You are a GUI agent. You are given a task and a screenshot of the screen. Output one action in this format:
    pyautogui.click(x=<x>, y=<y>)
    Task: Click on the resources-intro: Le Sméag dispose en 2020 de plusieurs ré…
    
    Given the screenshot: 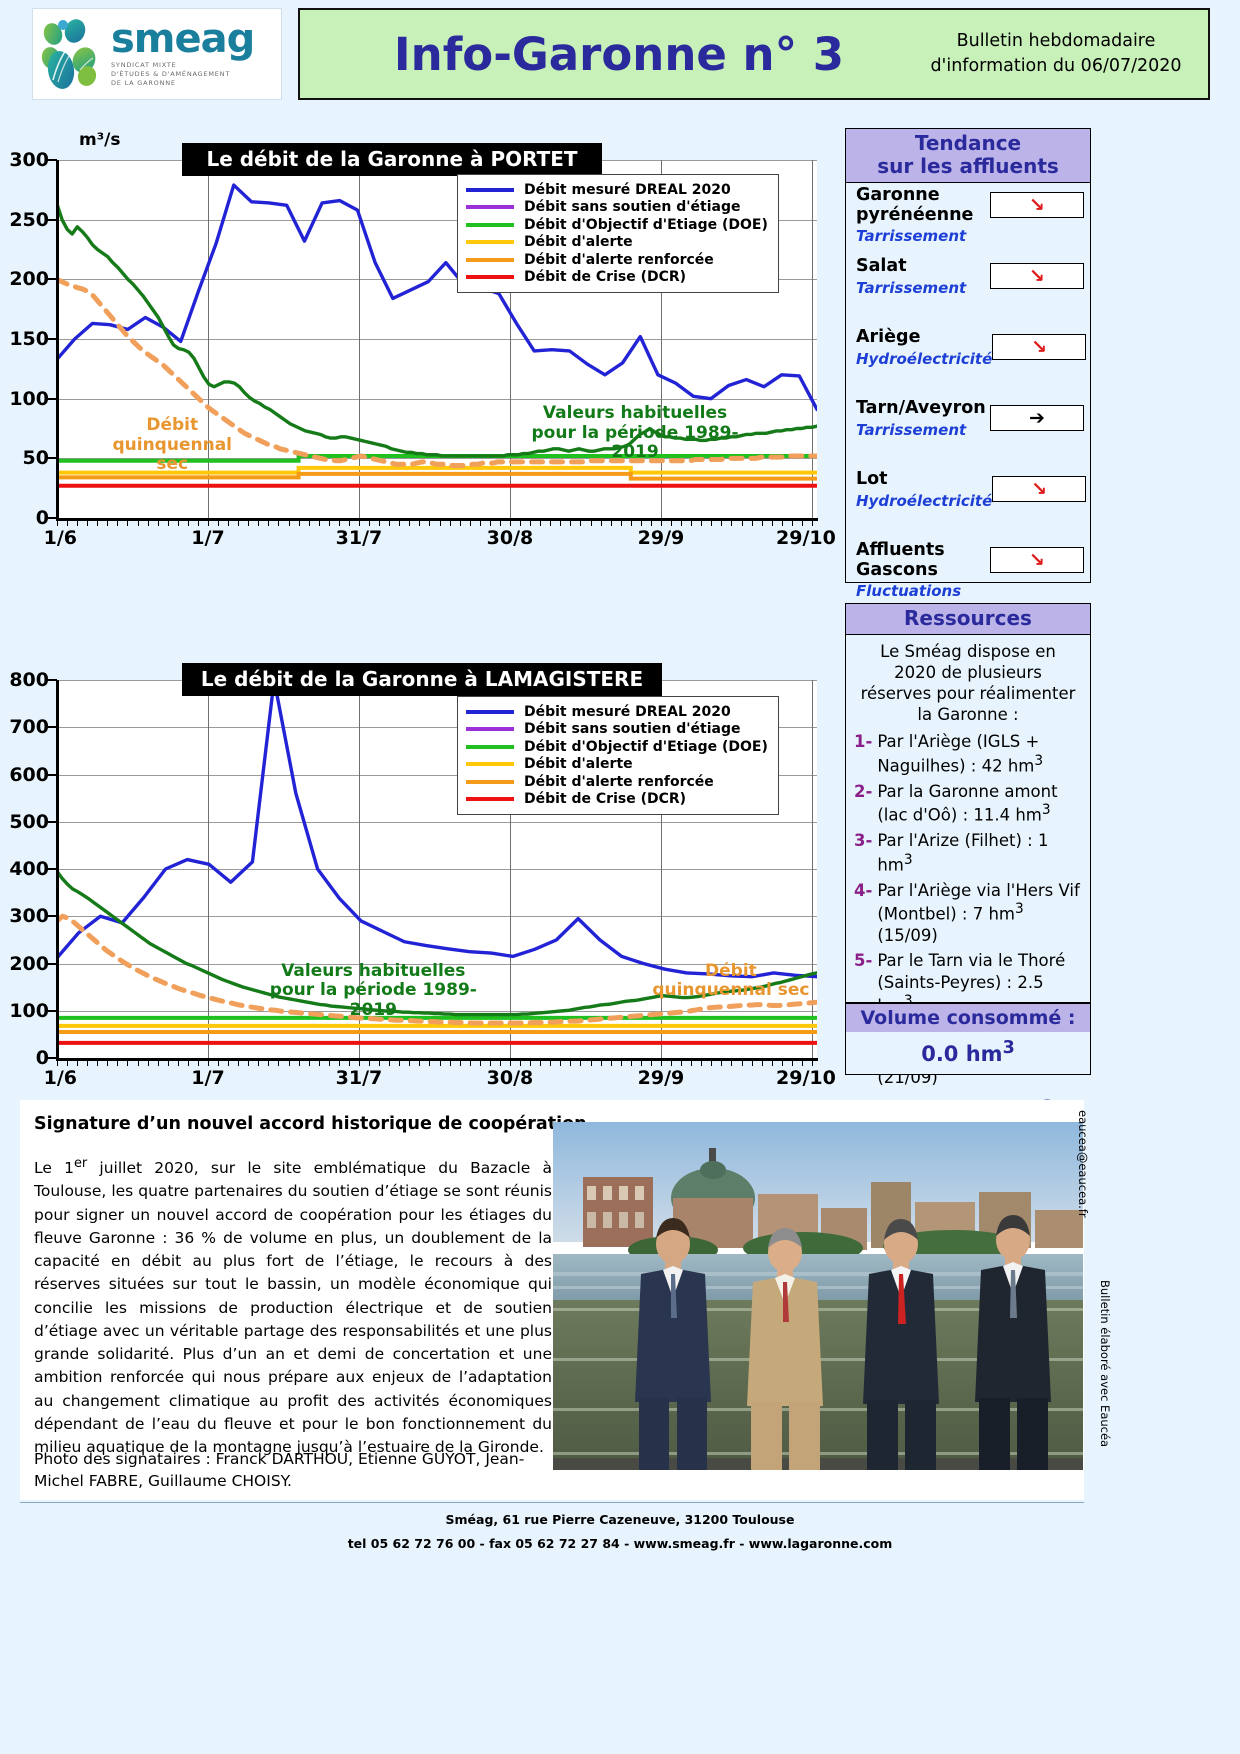 What is the action you would take?
    pyautogui.click(x=968, y=683)
    